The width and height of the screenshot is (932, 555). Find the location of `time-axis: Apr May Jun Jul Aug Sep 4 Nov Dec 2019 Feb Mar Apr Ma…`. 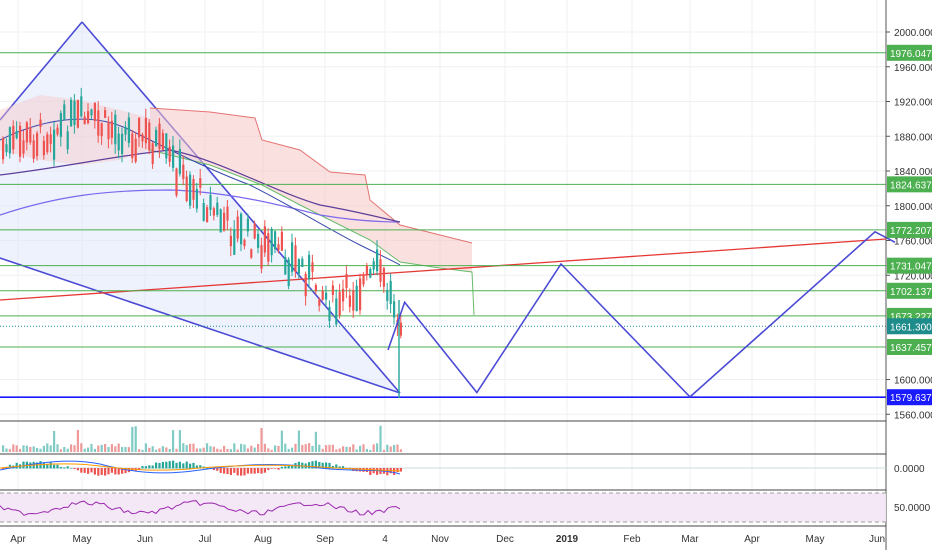

time-axis: Apr May Jun Jul Aug Sep 4 Nov Dec 2019 Feb Mar Apr Ma… is located at coordinates (443, 535).